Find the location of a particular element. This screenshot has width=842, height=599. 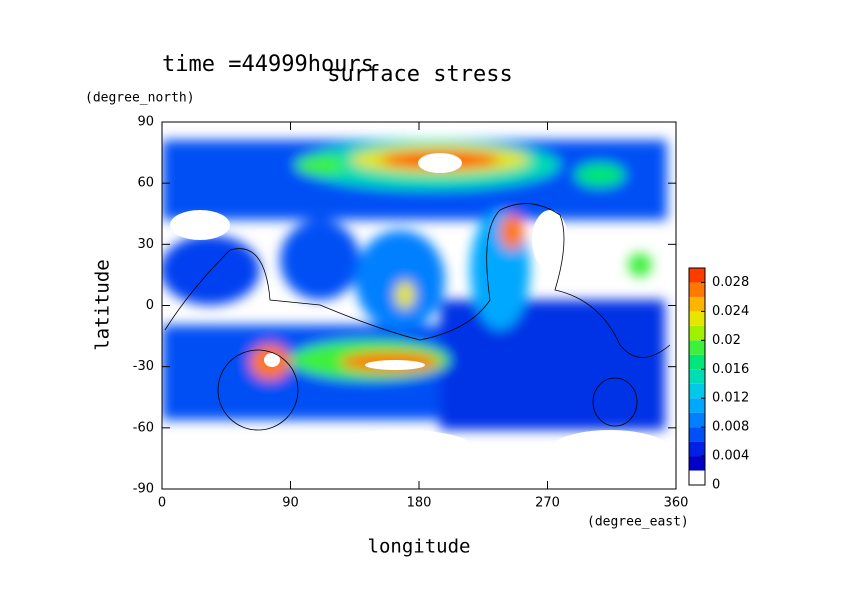

colorbar-tick-label: 0.028 is located at coordinates (730, 282).